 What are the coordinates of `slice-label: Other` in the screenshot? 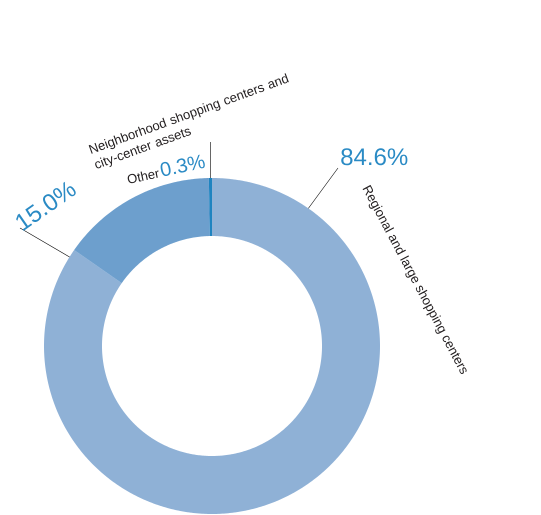 It's located at (143, 177).